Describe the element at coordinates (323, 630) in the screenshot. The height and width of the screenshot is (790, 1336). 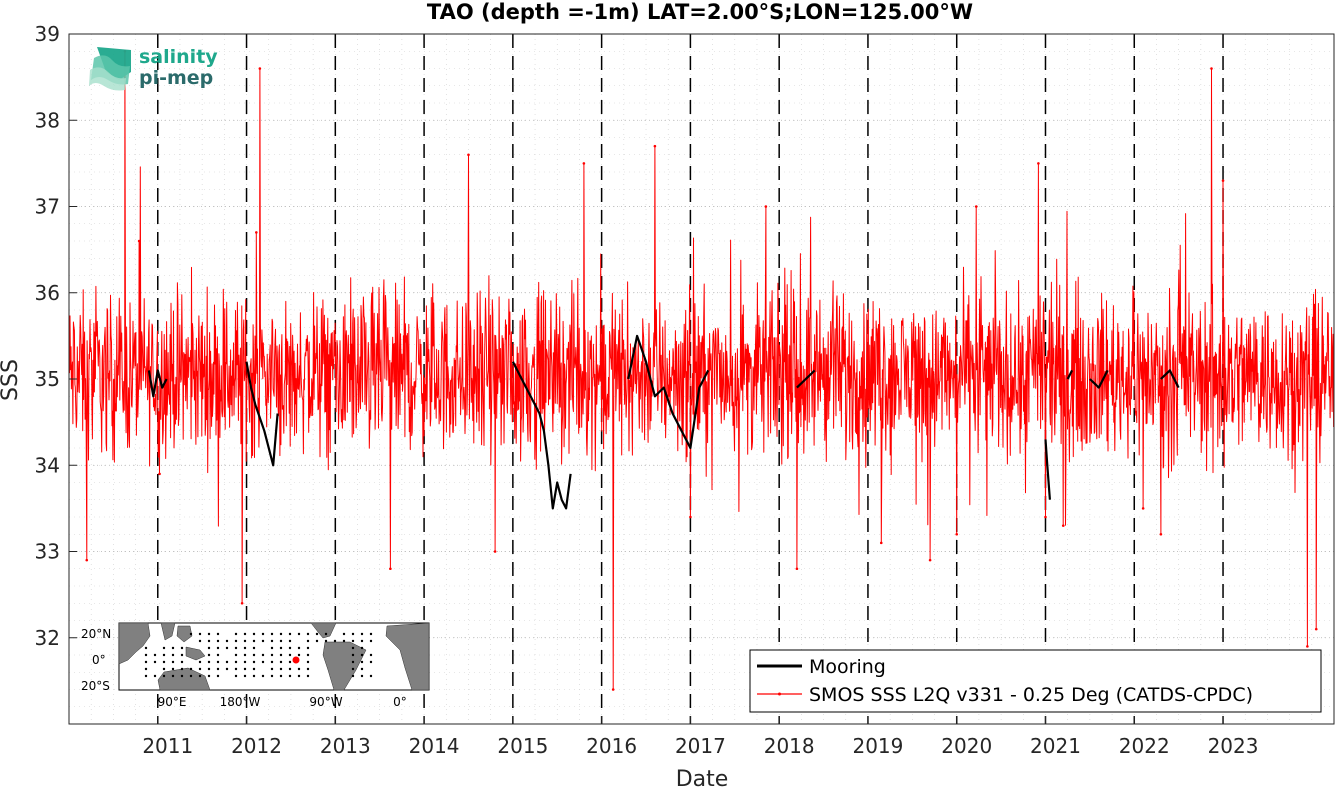
I see `central-america-landmass` at that location.